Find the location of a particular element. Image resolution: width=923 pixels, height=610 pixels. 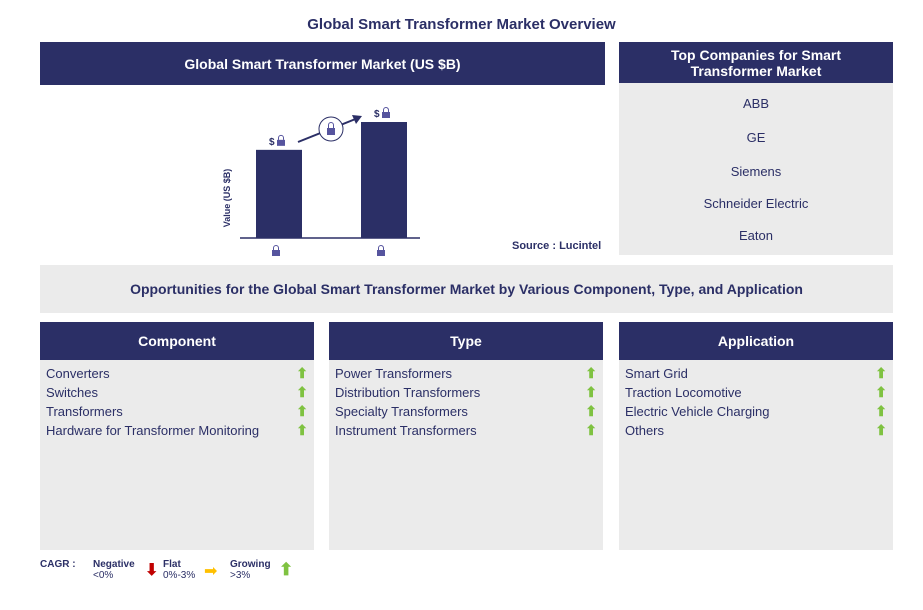

company-item: ABB is located at coordinates (755, 103).